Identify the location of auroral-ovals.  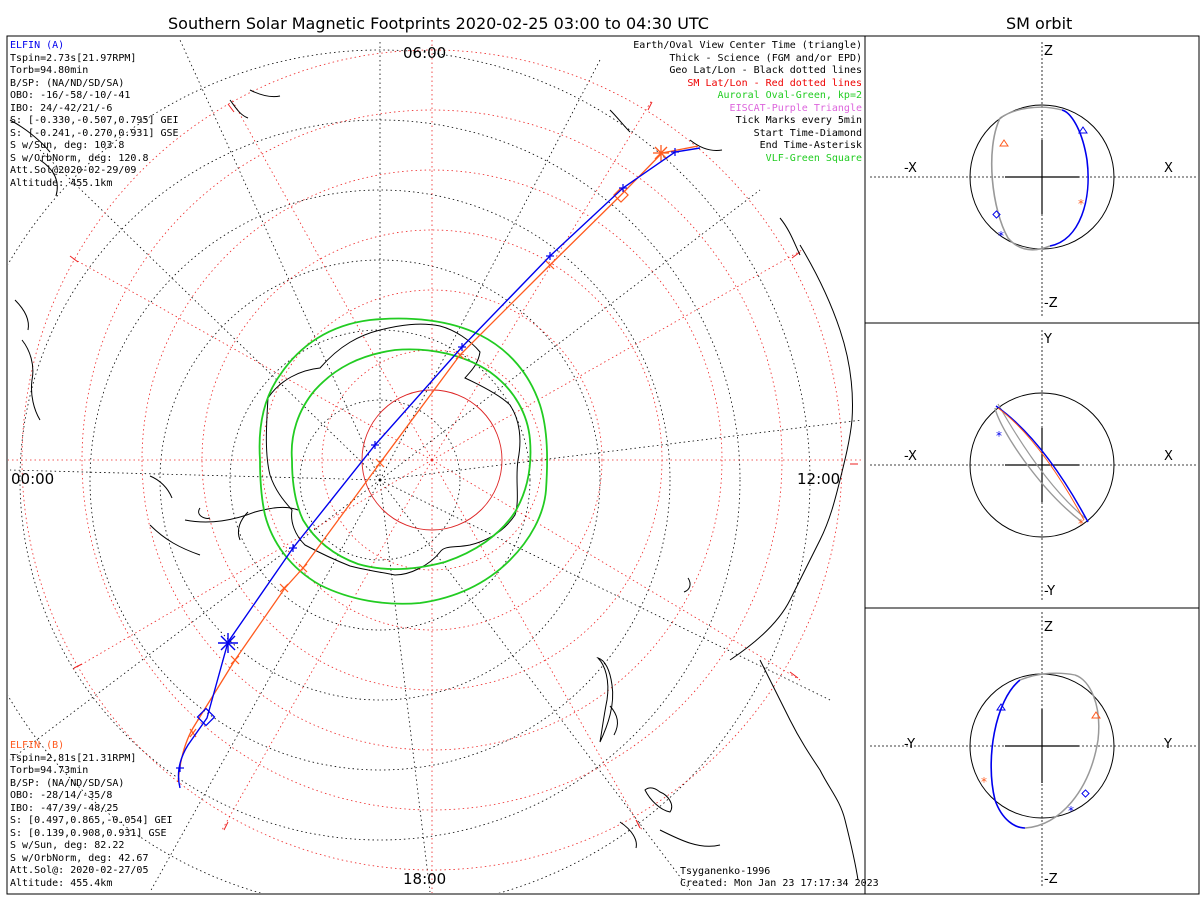
(403, 461).